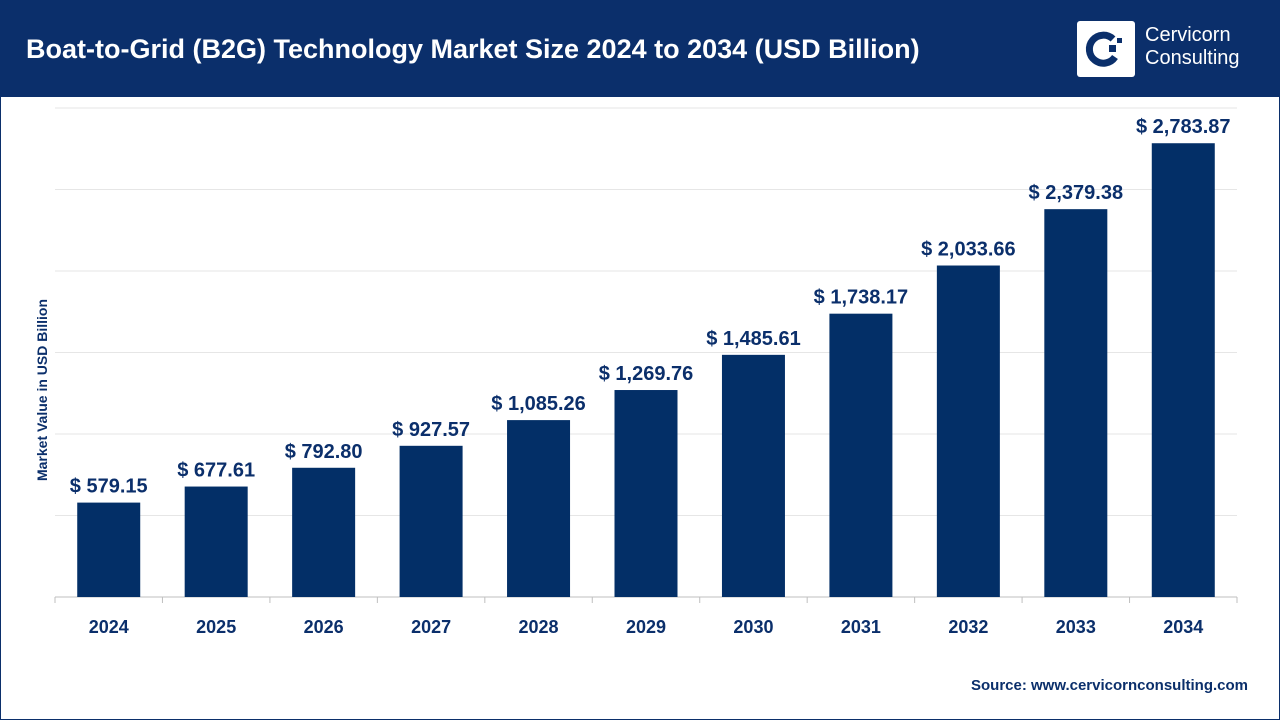 The width and height of the screenshot is (1280, 720). Describe the element at coordinates (539, 627) in the screenshot. I see `x-tick-label-2028: 2028` at that location.